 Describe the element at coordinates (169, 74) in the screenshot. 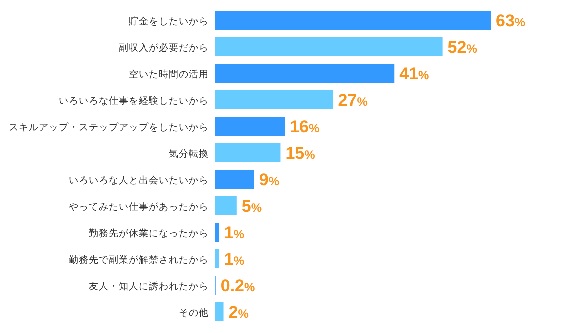

I see `y-tick-label: 空いた時間の活用` at that location.